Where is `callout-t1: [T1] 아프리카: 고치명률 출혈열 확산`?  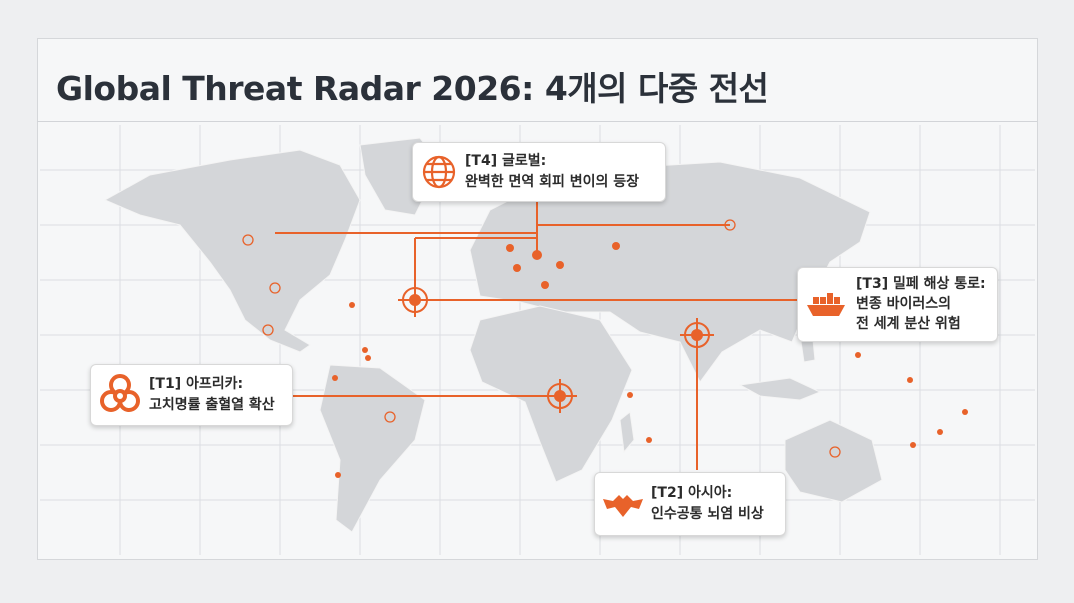 callout-t1: [T1] 아프리카: 고치명률 출혈열 확산 is located at coordinates (191, 395).